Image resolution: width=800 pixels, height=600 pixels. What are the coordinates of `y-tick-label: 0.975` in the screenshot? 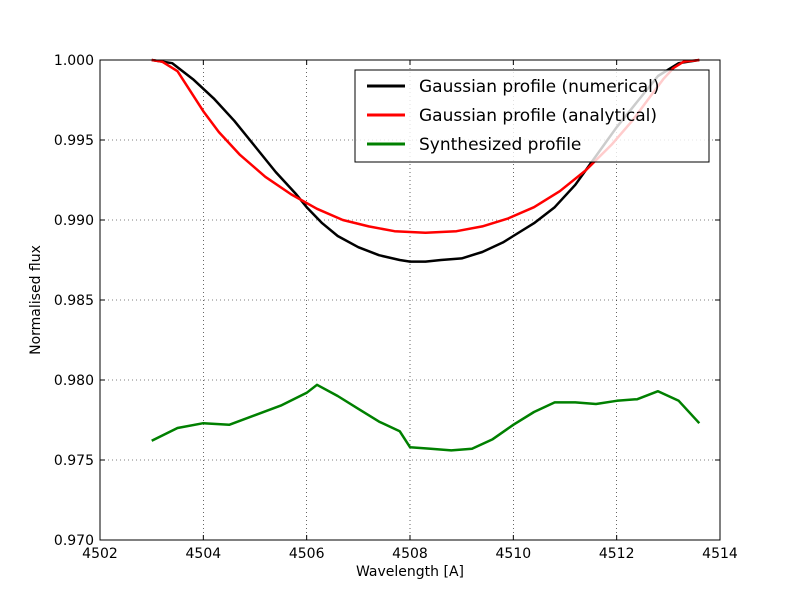 It's located at (74, 461).